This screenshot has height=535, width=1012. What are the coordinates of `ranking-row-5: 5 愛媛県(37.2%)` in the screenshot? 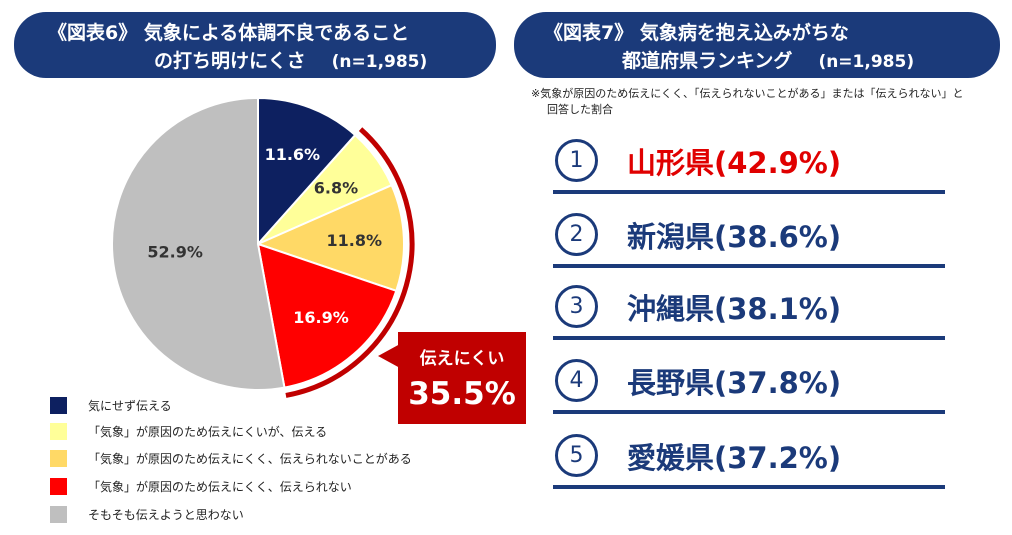 It's located at (749, 458).